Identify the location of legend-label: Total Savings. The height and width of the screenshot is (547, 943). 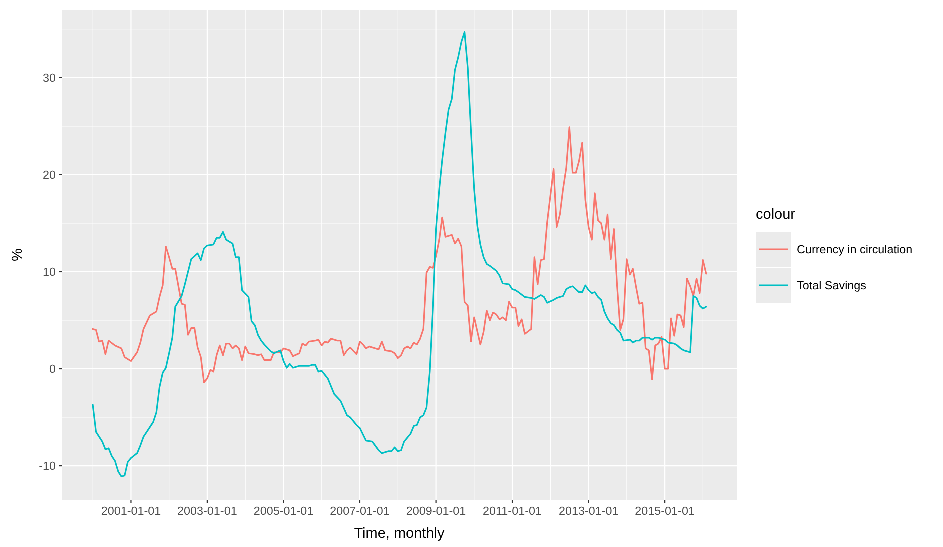
(832, 286).